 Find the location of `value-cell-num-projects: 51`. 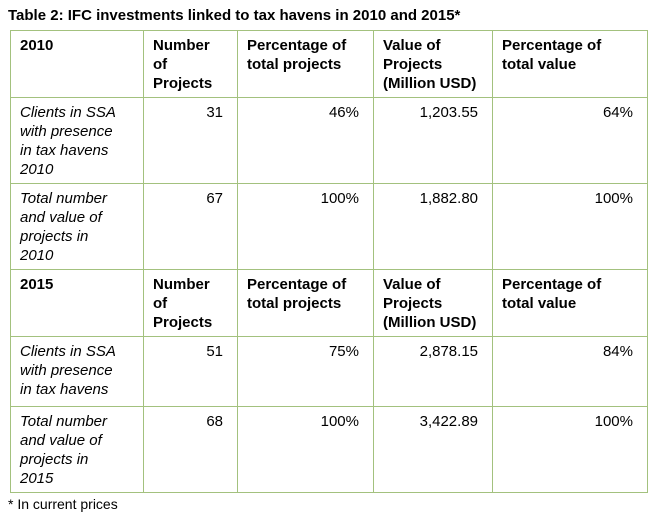

value-cell-num-projects: 51 is located at coordinates (190, 371).